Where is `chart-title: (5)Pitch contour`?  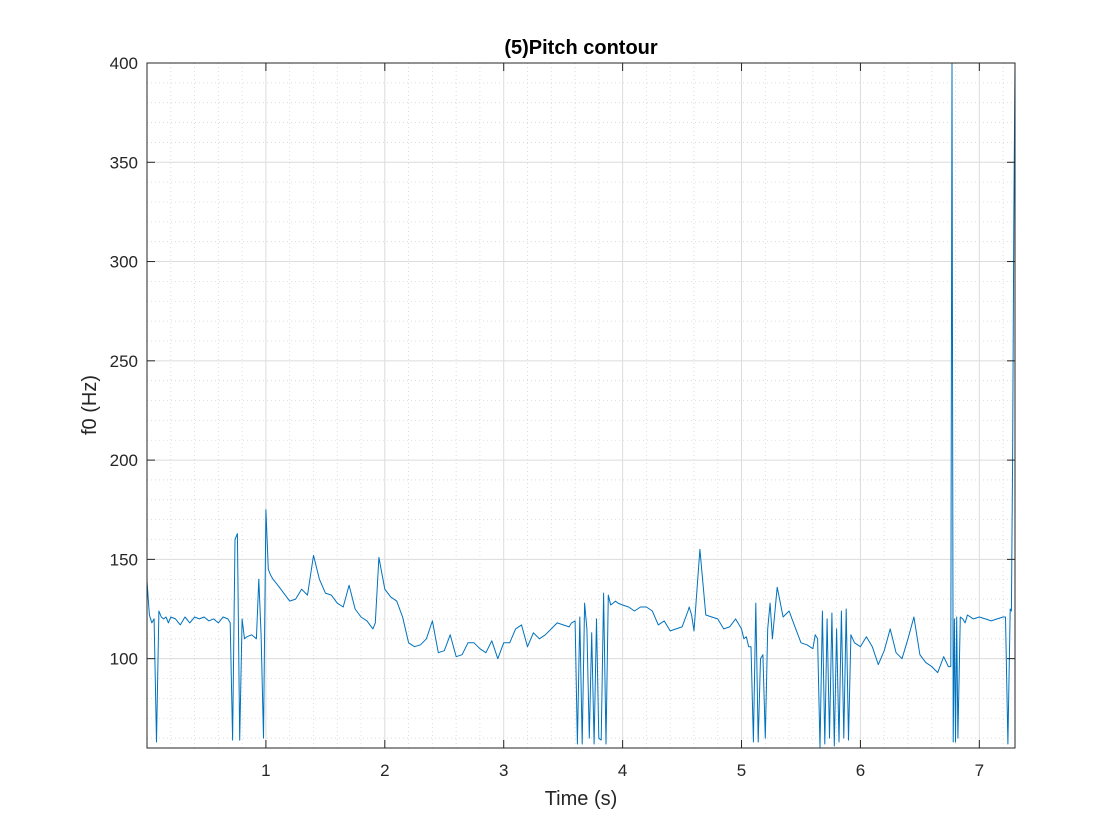 chart-title: (5)Pitch contour is located at coordinates (581, 48).